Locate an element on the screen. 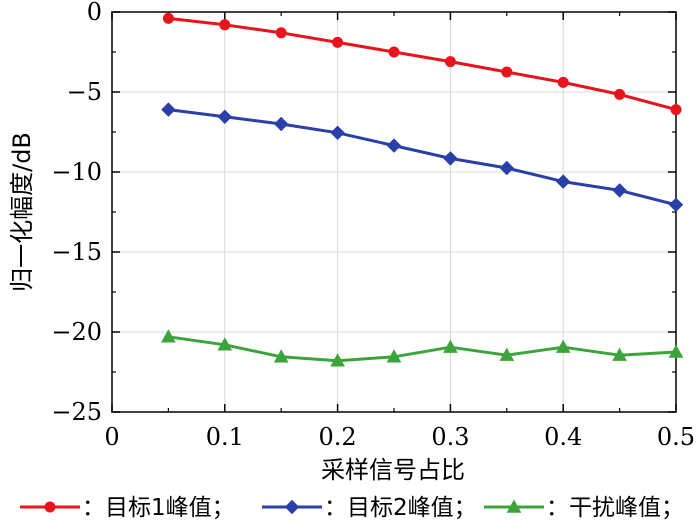 Image resolution: width=700 pixels, height=532 pixels. y-tick-label: −5 is located at coordinates (84, 92).